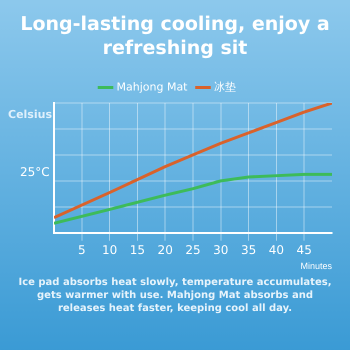  Describe the element at coordinates (30, 114) in the screenshot. I see `y-axis-title: Celsius` at that location.